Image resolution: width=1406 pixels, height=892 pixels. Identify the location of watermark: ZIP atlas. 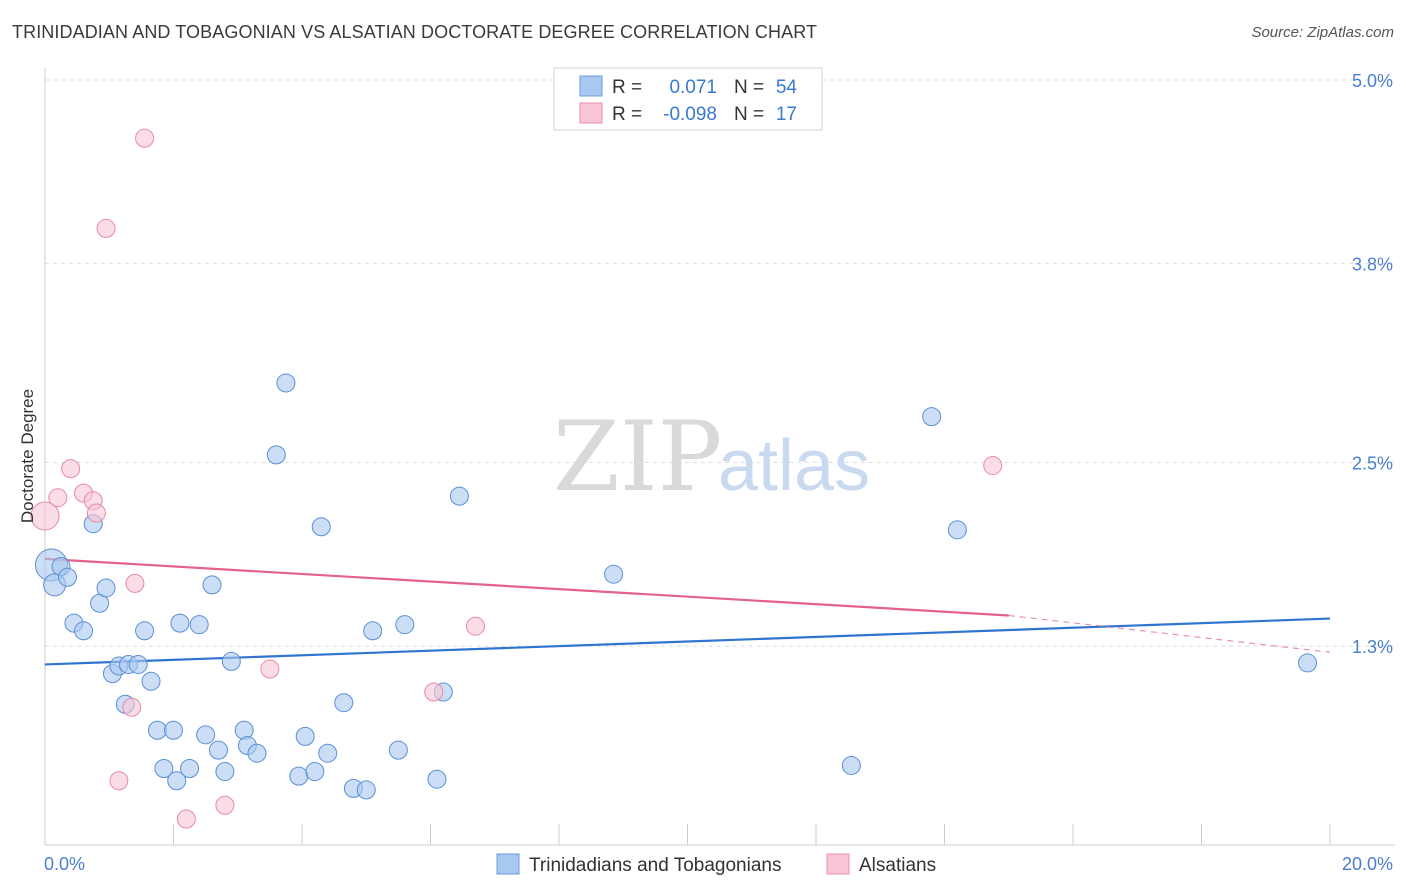
(711, 457).